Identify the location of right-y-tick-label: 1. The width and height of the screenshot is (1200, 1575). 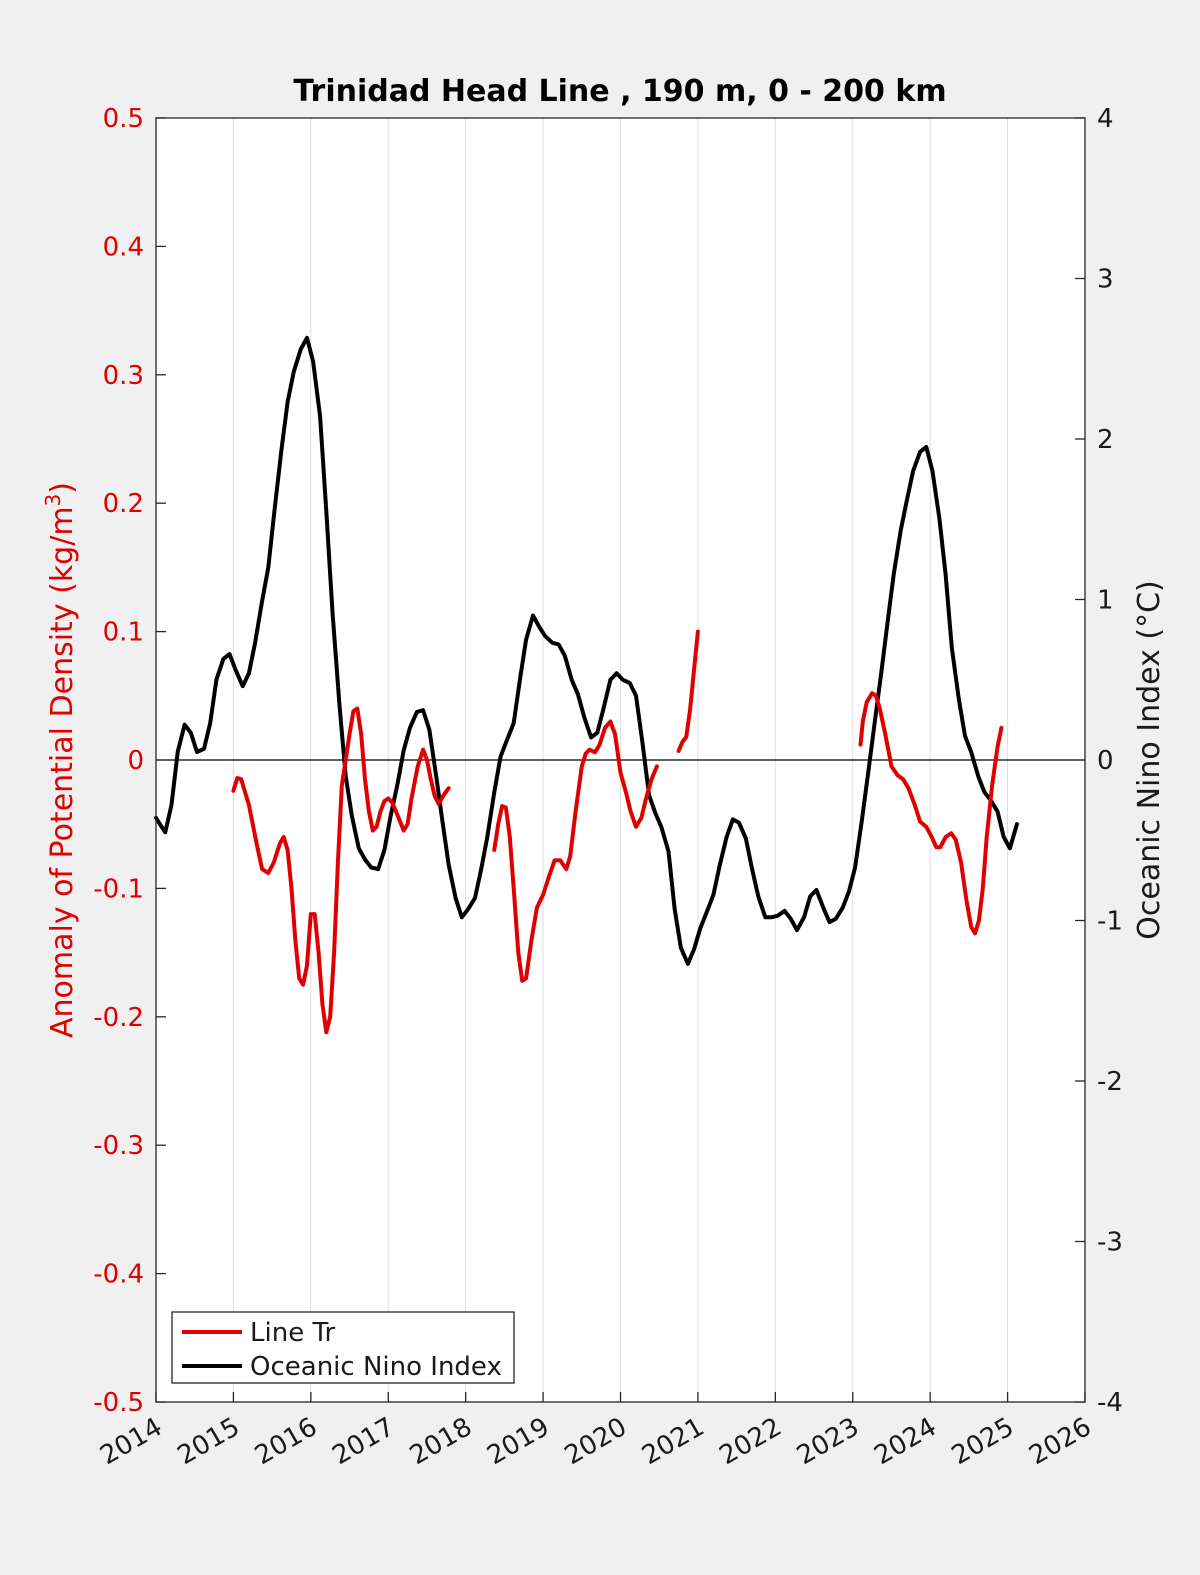
(1105, 601).